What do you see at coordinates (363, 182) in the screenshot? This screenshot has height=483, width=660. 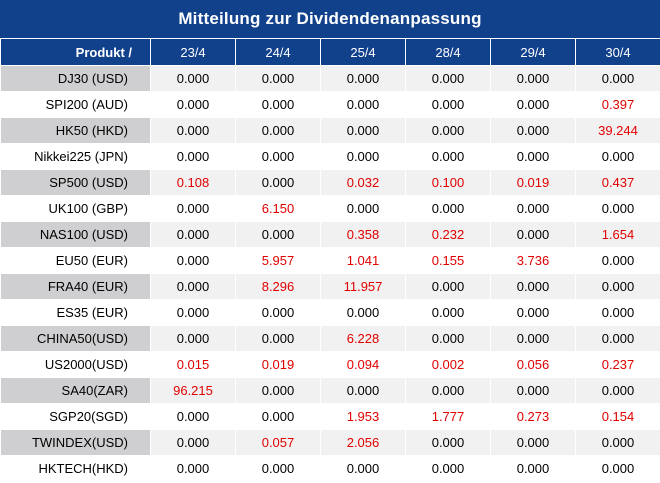 I see `value-cell: 0.032` at bounding box center [363, 182].